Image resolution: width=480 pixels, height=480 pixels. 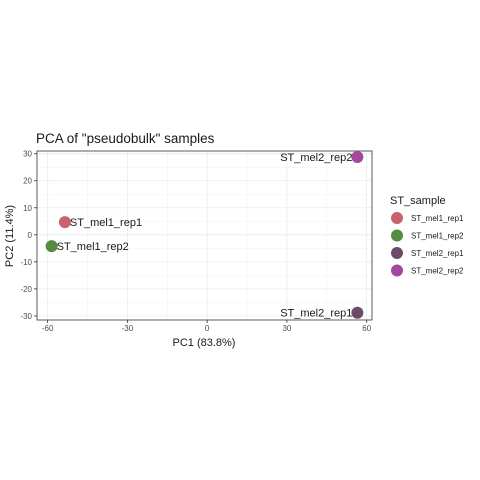 I want to click on legend-title: ST_sample, so click(x=418, y=201).